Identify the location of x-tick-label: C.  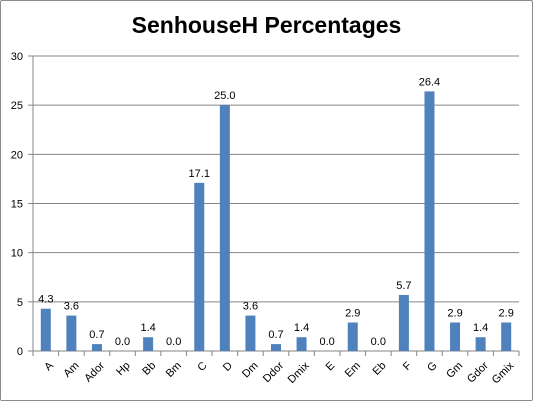
(202, 367).